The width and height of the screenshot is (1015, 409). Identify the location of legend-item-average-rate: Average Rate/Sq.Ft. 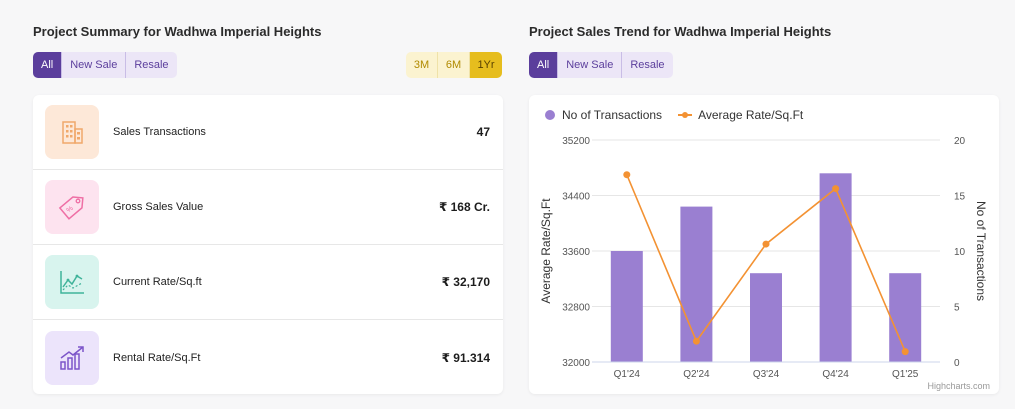
(740, 115).